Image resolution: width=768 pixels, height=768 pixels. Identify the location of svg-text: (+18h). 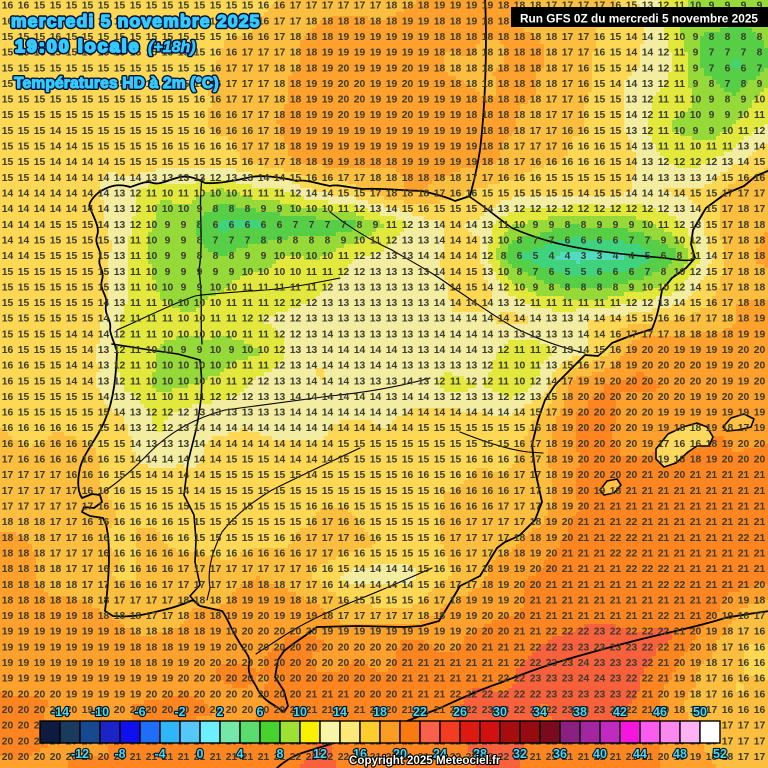
(172, 47).